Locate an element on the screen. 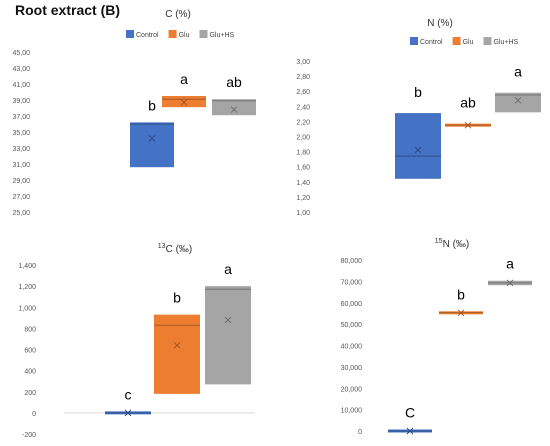 This screenshot has width=550, height=446. chart-title: 15N (‰) is located at coordinates (452, 244).